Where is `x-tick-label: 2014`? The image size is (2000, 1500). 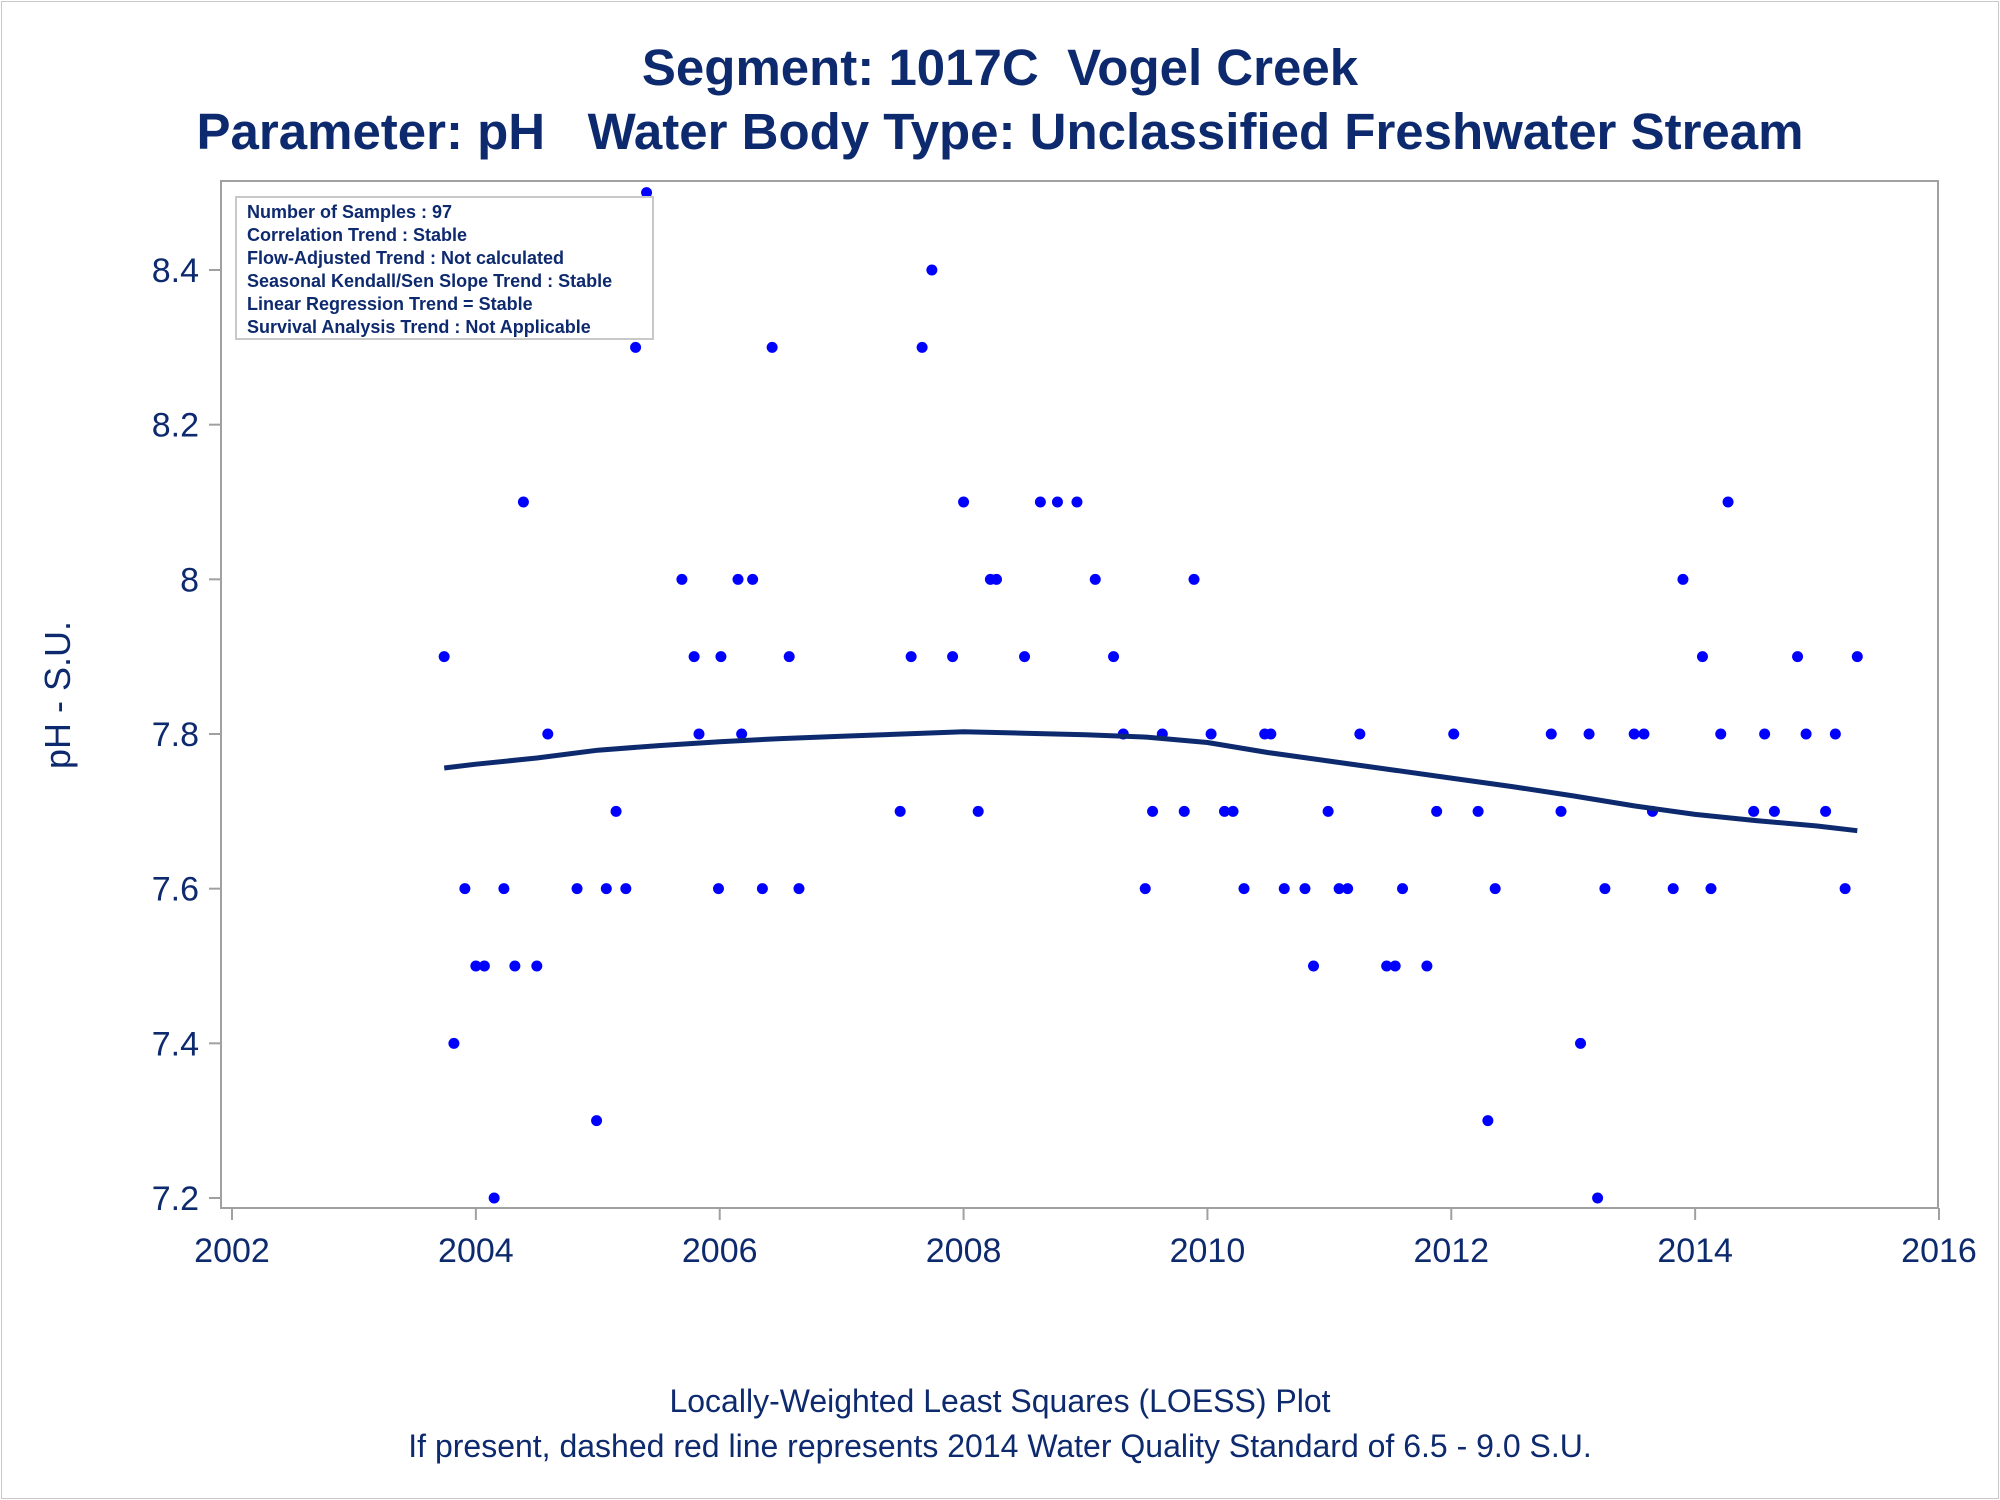 x-tick-label: 2014 is located at coordinates (1695, 1251).